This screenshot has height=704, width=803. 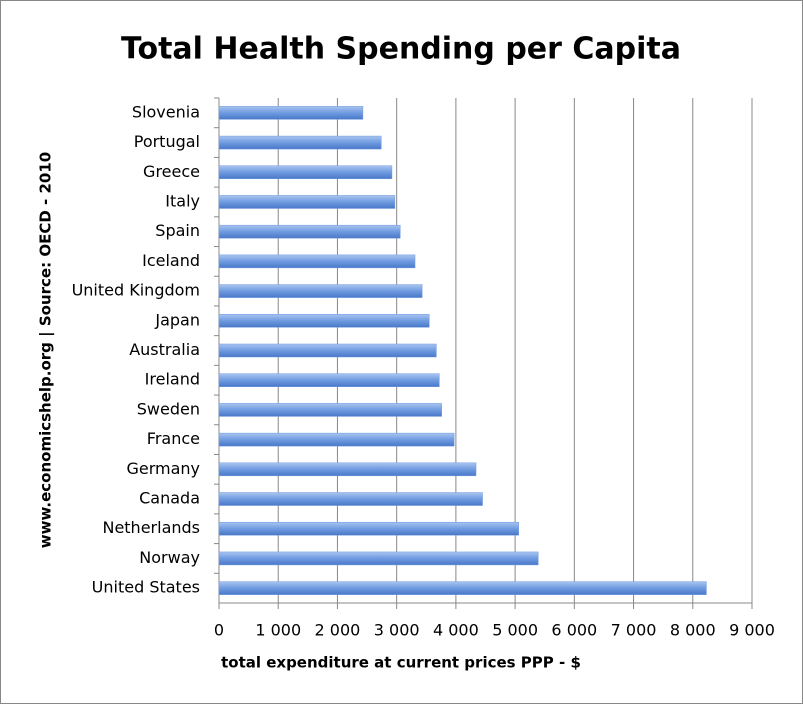 I want to click on x-tick-label: 0, so click(x=219, y=630).